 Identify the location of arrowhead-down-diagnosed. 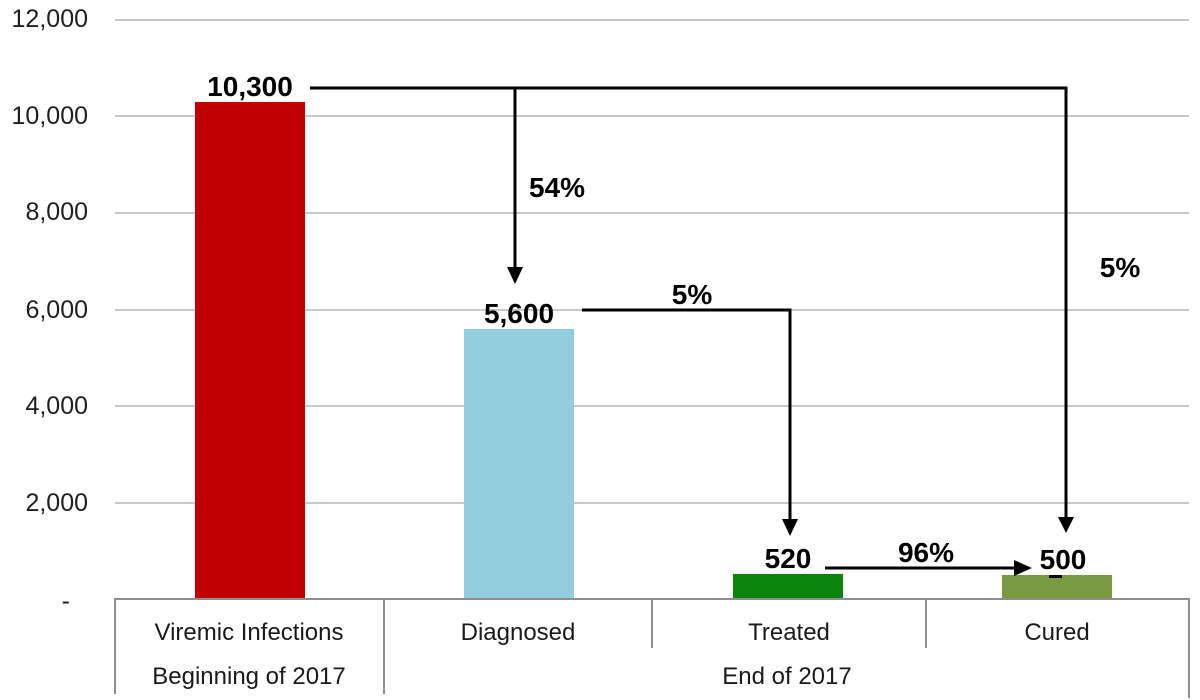
(515, 275).